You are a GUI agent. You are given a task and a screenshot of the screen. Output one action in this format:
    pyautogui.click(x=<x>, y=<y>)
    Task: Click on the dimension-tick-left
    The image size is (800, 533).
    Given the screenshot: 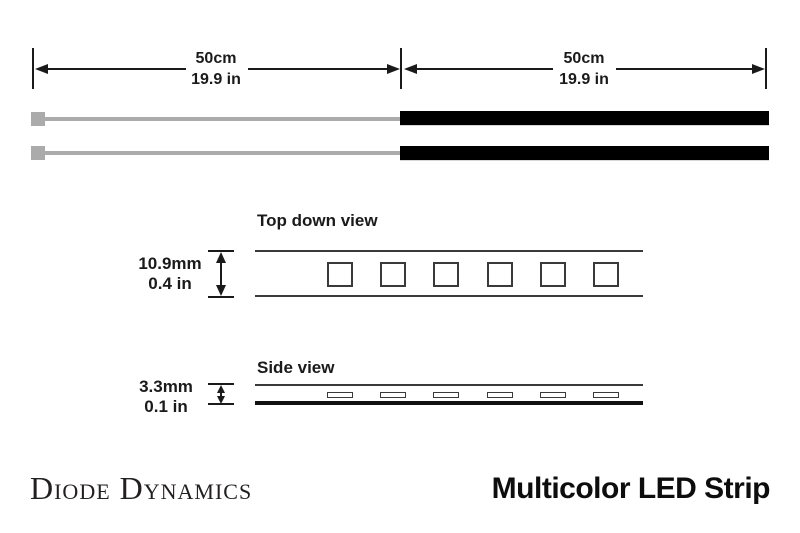 What is the action you would take?
    pyautogui.click(x=33, y=68)
    